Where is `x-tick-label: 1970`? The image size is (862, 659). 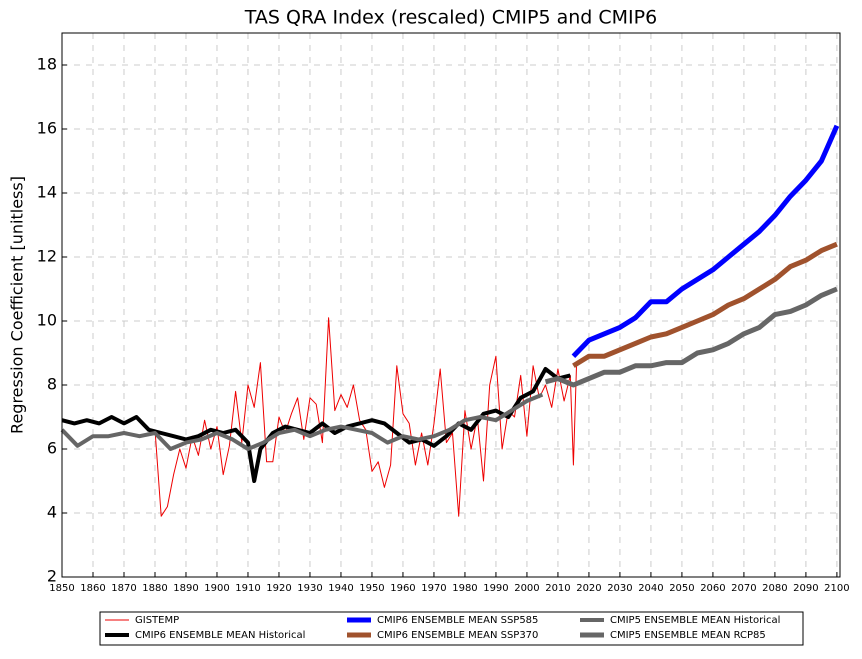
x-tick-label: 1970 is located at coordinates (433, 588).